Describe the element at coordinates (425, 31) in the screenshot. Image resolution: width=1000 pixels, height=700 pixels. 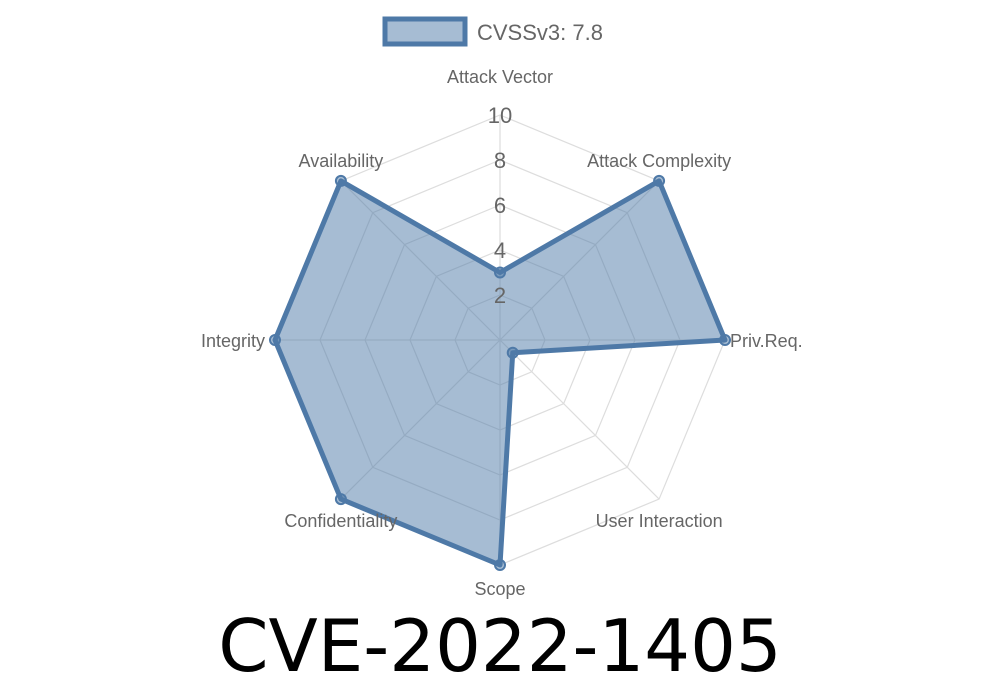
I see `legend-swatch` at that location.